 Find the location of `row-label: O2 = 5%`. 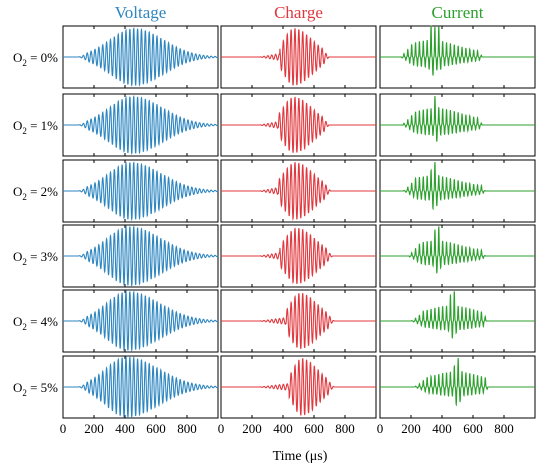

row-label: O2 = 5% is located at coordinates (35, 389).